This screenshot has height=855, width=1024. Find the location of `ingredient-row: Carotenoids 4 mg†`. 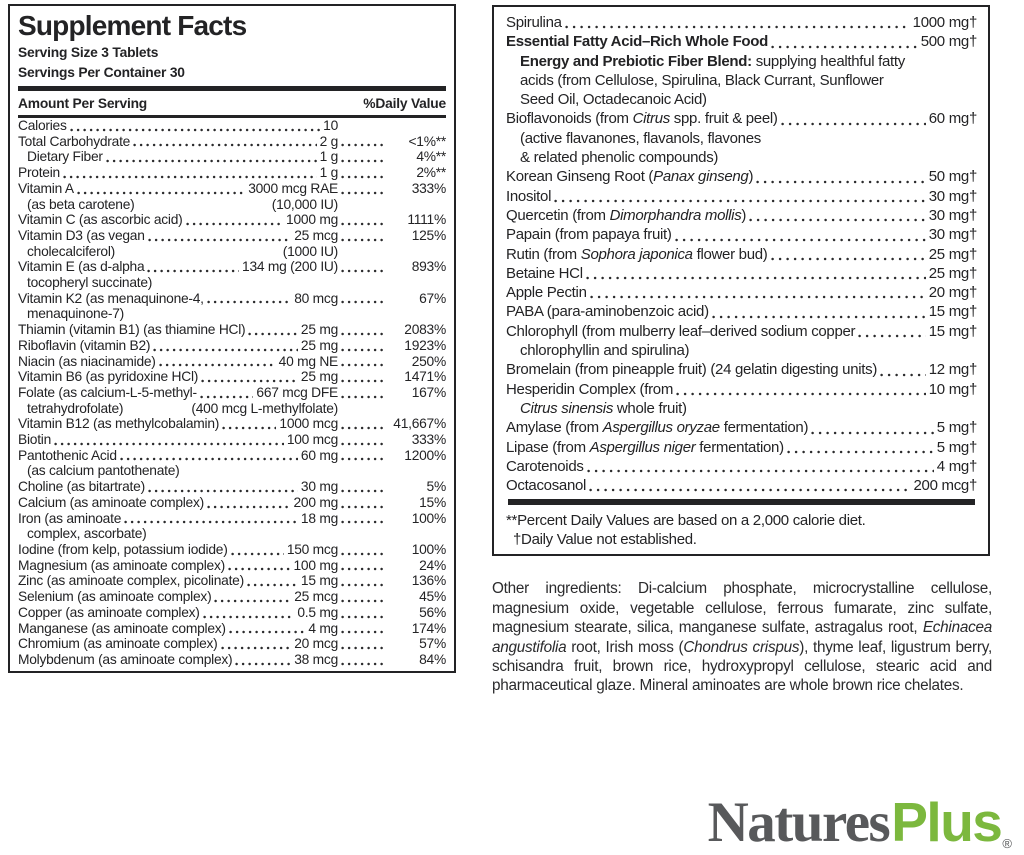

ingredient-row: Carotenoids 4 mg† is located at coordinates (741, 466).